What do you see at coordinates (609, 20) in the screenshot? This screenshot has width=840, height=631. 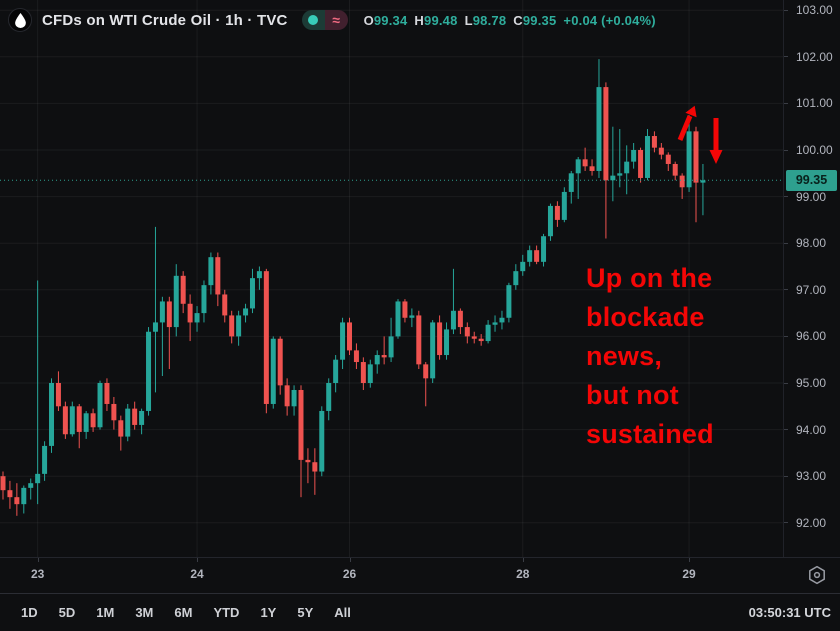 I see `change-value: +0.04 (+0.04%)` at bounding box center [609, 20].